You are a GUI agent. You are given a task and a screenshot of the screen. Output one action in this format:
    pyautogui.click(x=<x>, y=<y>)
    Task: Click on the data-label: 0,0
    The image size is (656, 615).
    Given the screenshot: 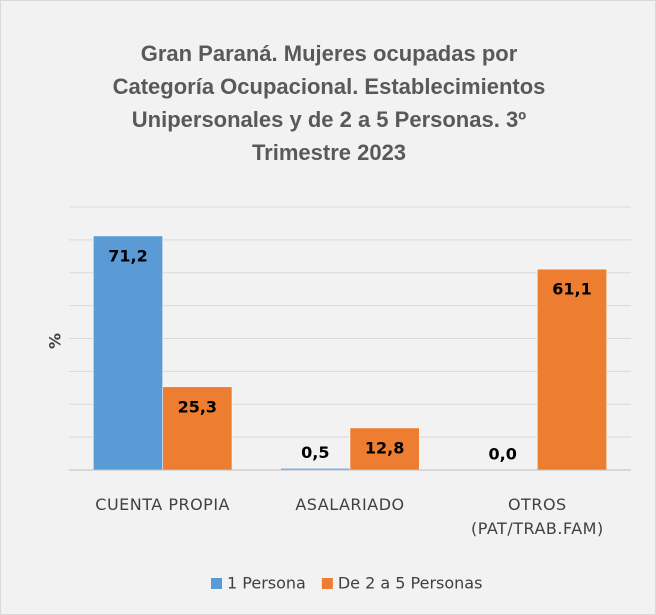 What is the action you would take?
    pyautogui.click(x=503, y=454)
    